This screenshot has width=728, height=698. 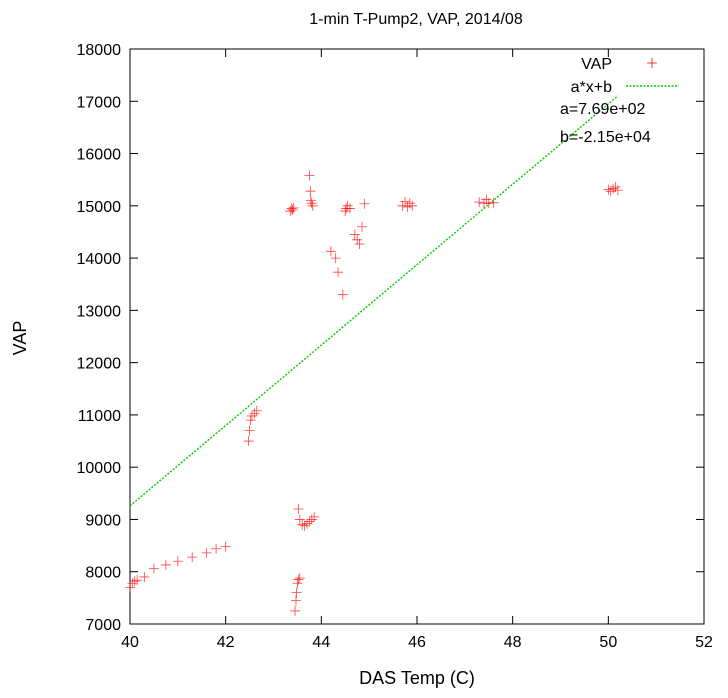 I want to click on y-tick-label: 16000, so click(x=99, y=155).